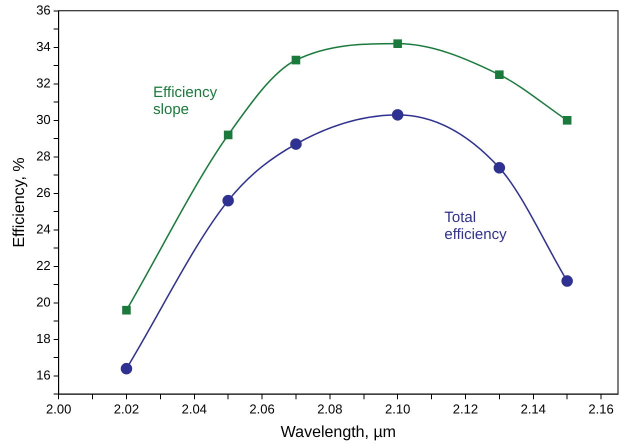 This screenshot has width=627, height=448. What do you see at coordinates (43, 119) in the screenshot?
I see `y-tick-label: 30` at bounding box center [43, 119].